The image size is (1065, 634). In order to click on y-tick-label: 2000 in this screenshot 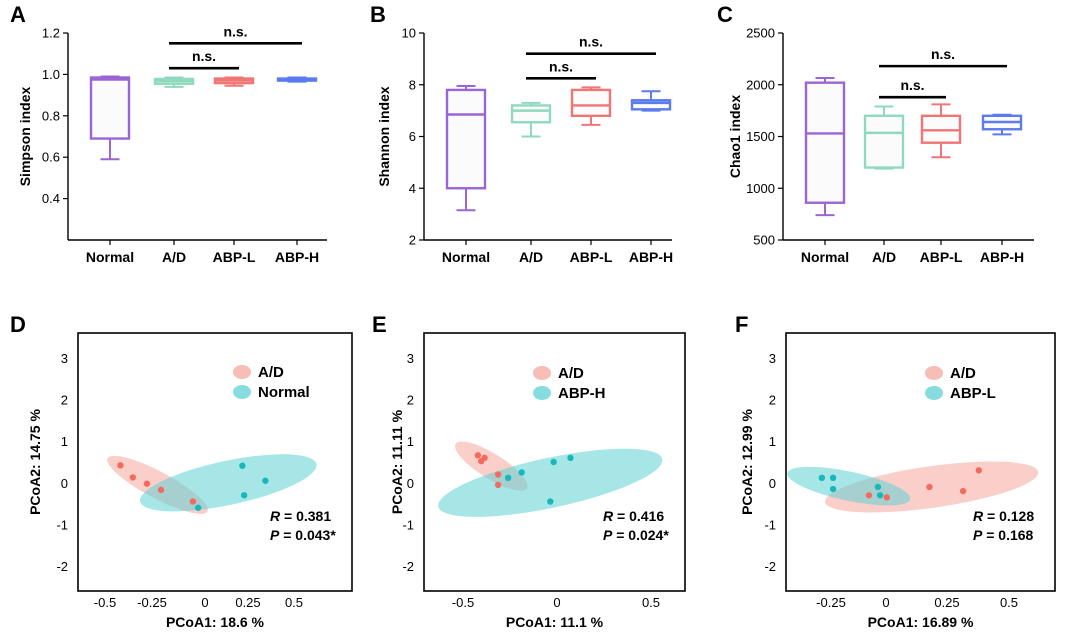, I will do `click(760, 84)`.